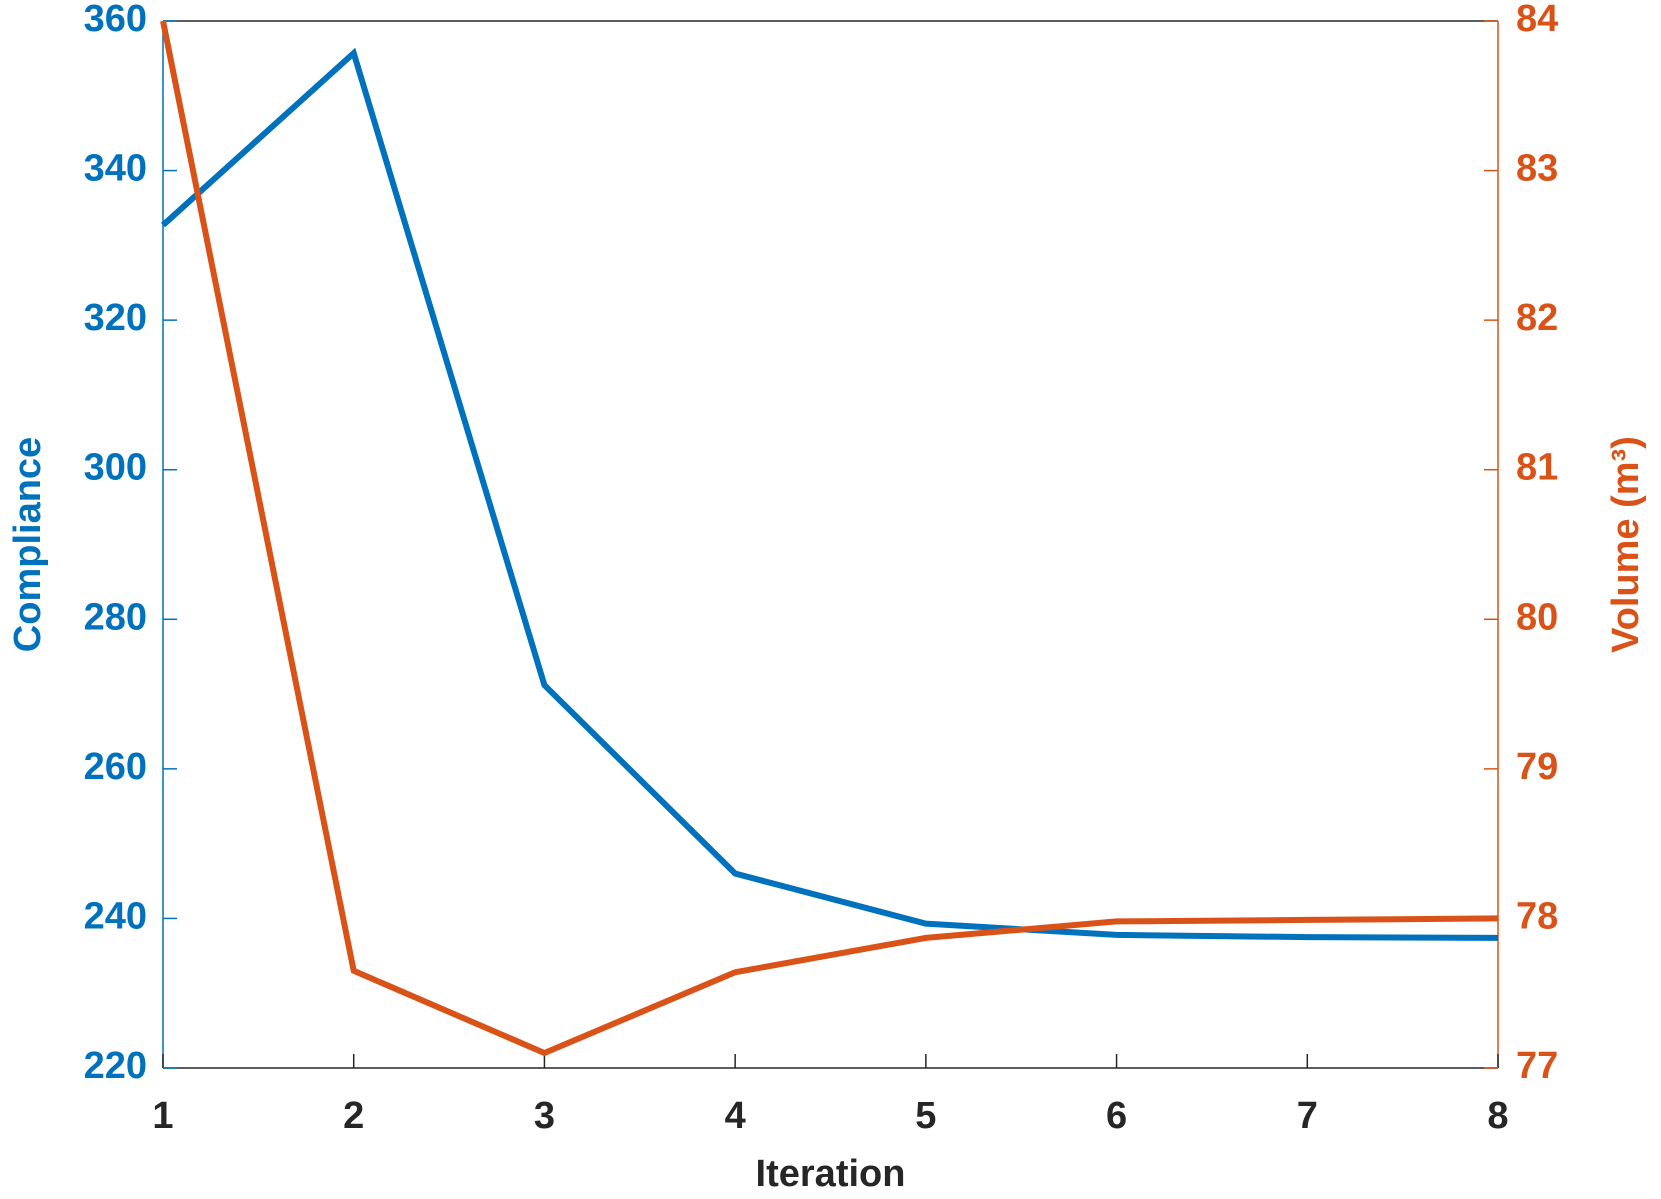 This screenshot has width=1661, height=1199. What do you see at coordinates (1537, 916) in the screenshot?
I see `y2-tick-label: 78` at bounding box center [1537, 916].